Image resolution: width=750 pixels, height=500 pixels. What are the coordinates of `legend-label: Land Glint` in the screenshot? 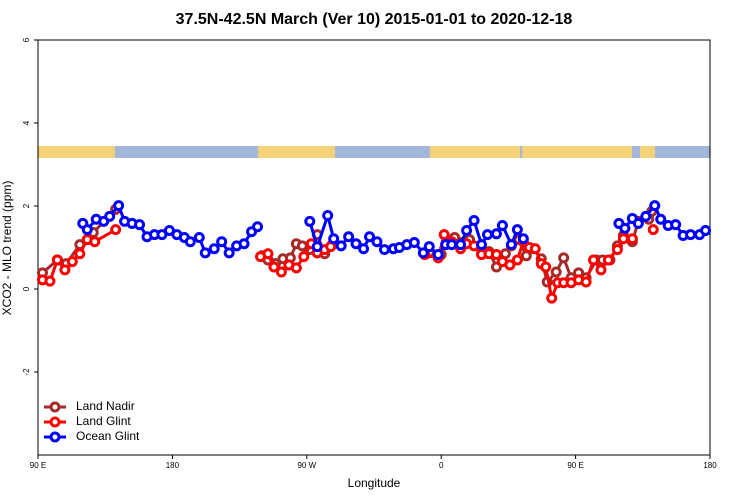 It's located at (103, 421).